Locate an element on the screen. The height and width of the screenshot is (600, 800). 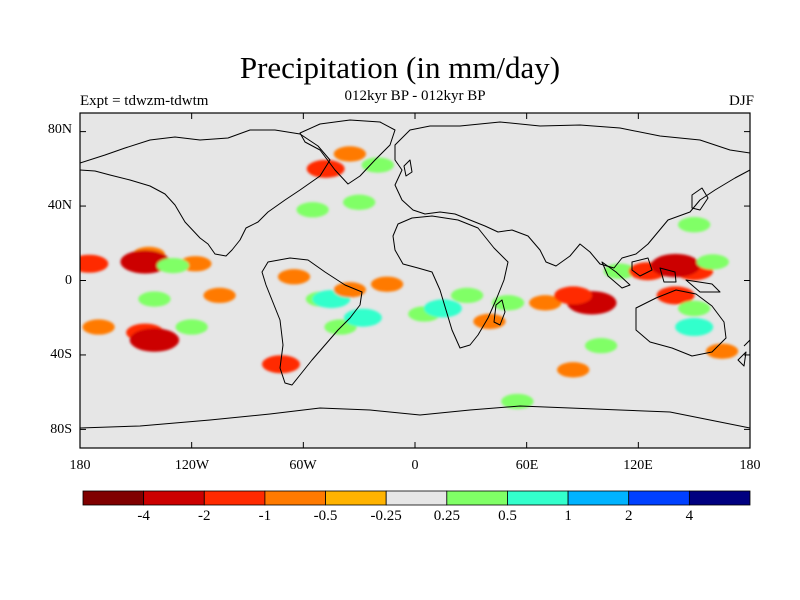
colorbar-label: -0.25 is located at coordinates (386, 516).